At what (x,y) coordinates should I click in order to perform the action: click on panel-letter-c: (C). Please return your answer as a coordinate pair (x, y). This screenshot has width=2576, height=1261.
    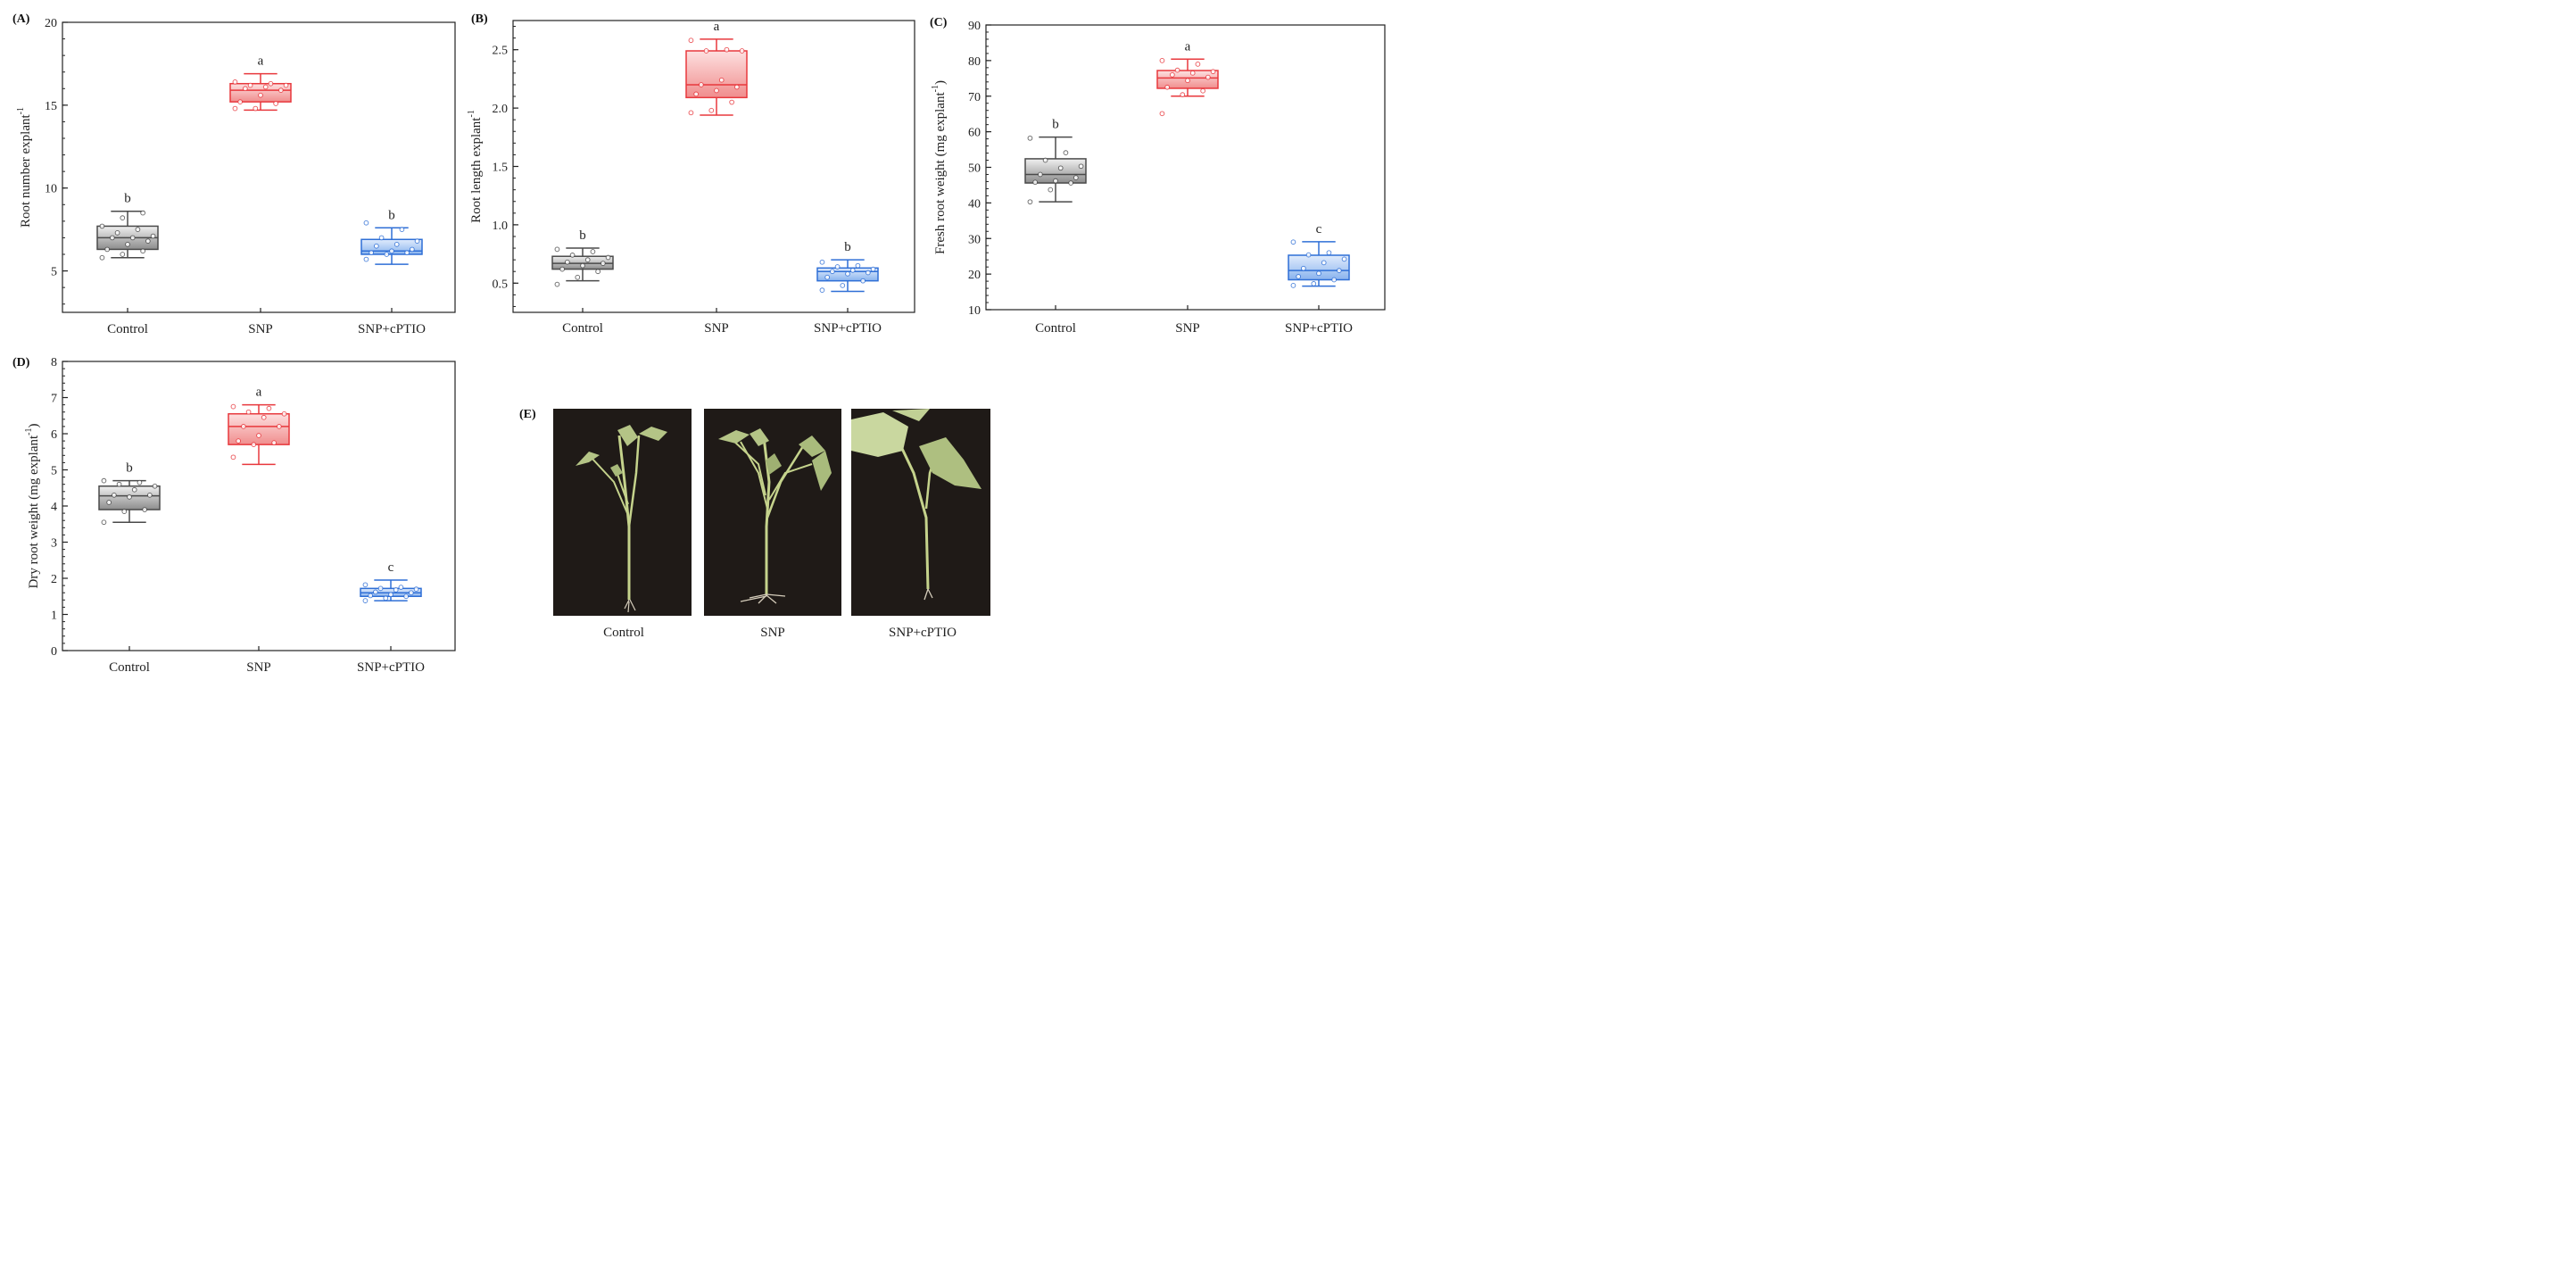
    Looking at the image, I should click on (939, 22).